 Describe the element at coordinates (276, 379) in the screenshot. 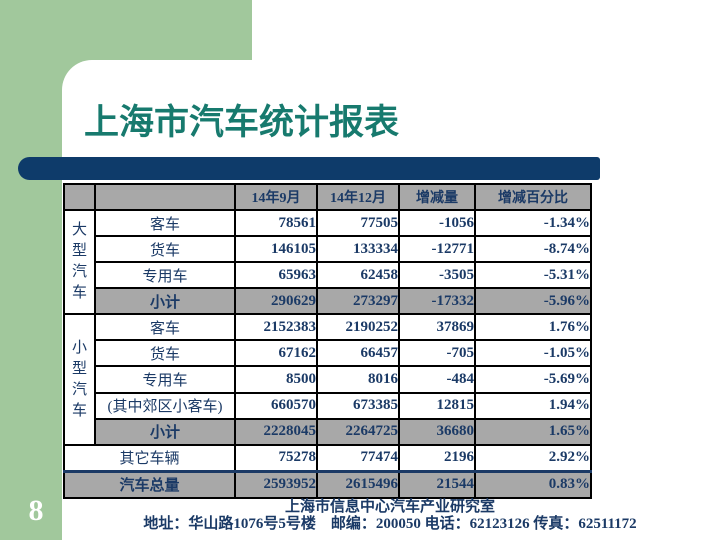

I see `value-cell: 8500` at that location.